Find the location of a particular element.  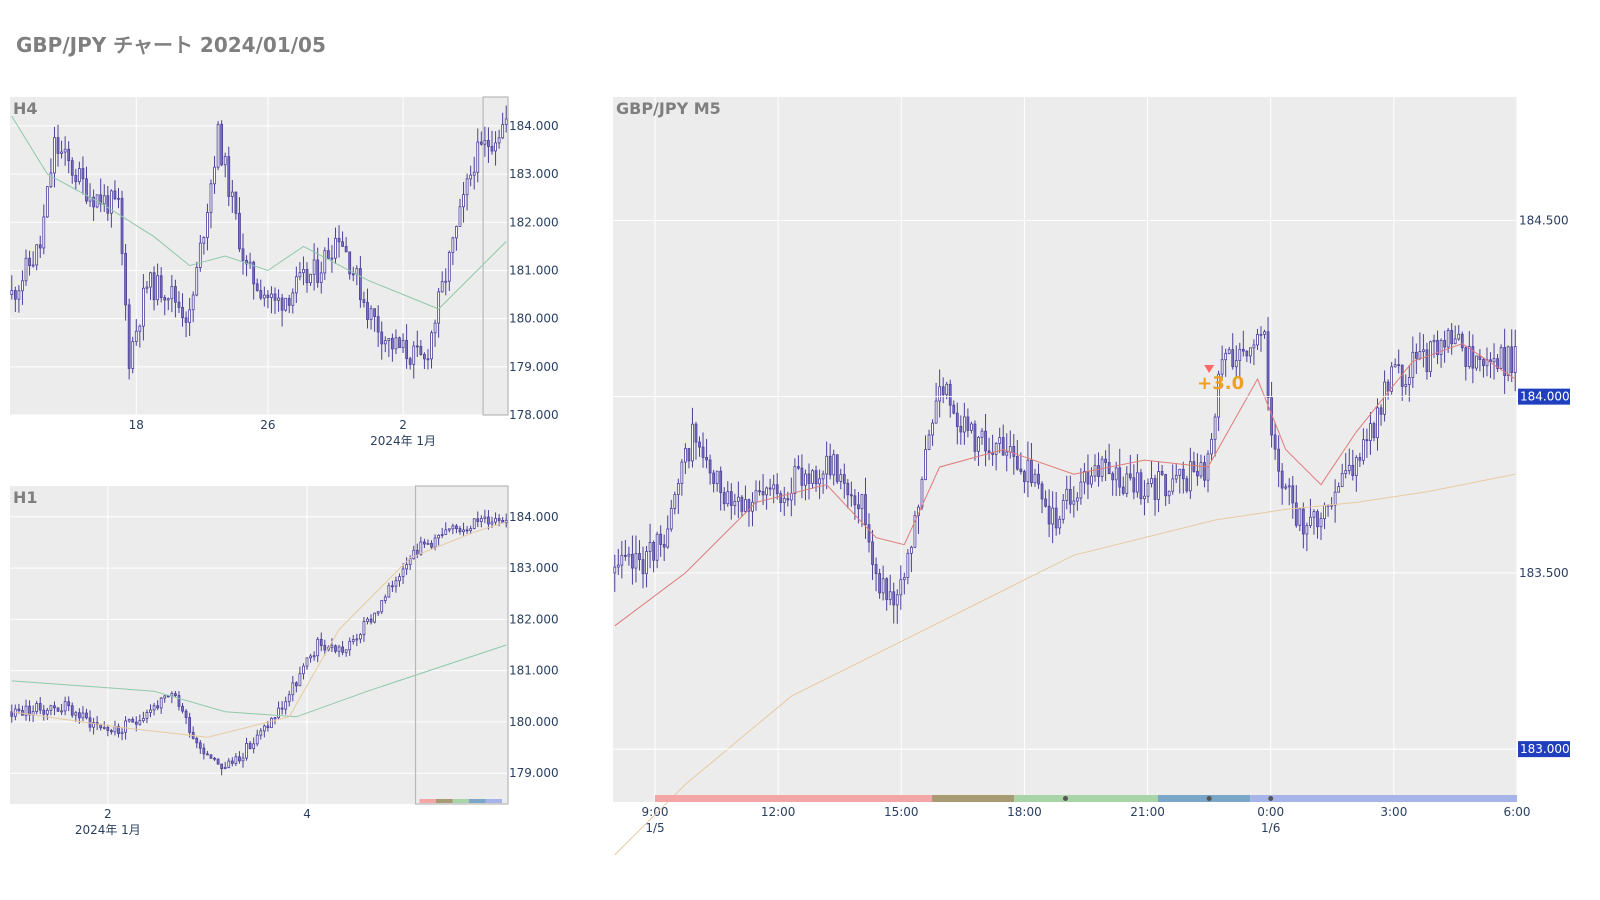

y-tick-label: 183.000 is located at coordinates (534, 174).